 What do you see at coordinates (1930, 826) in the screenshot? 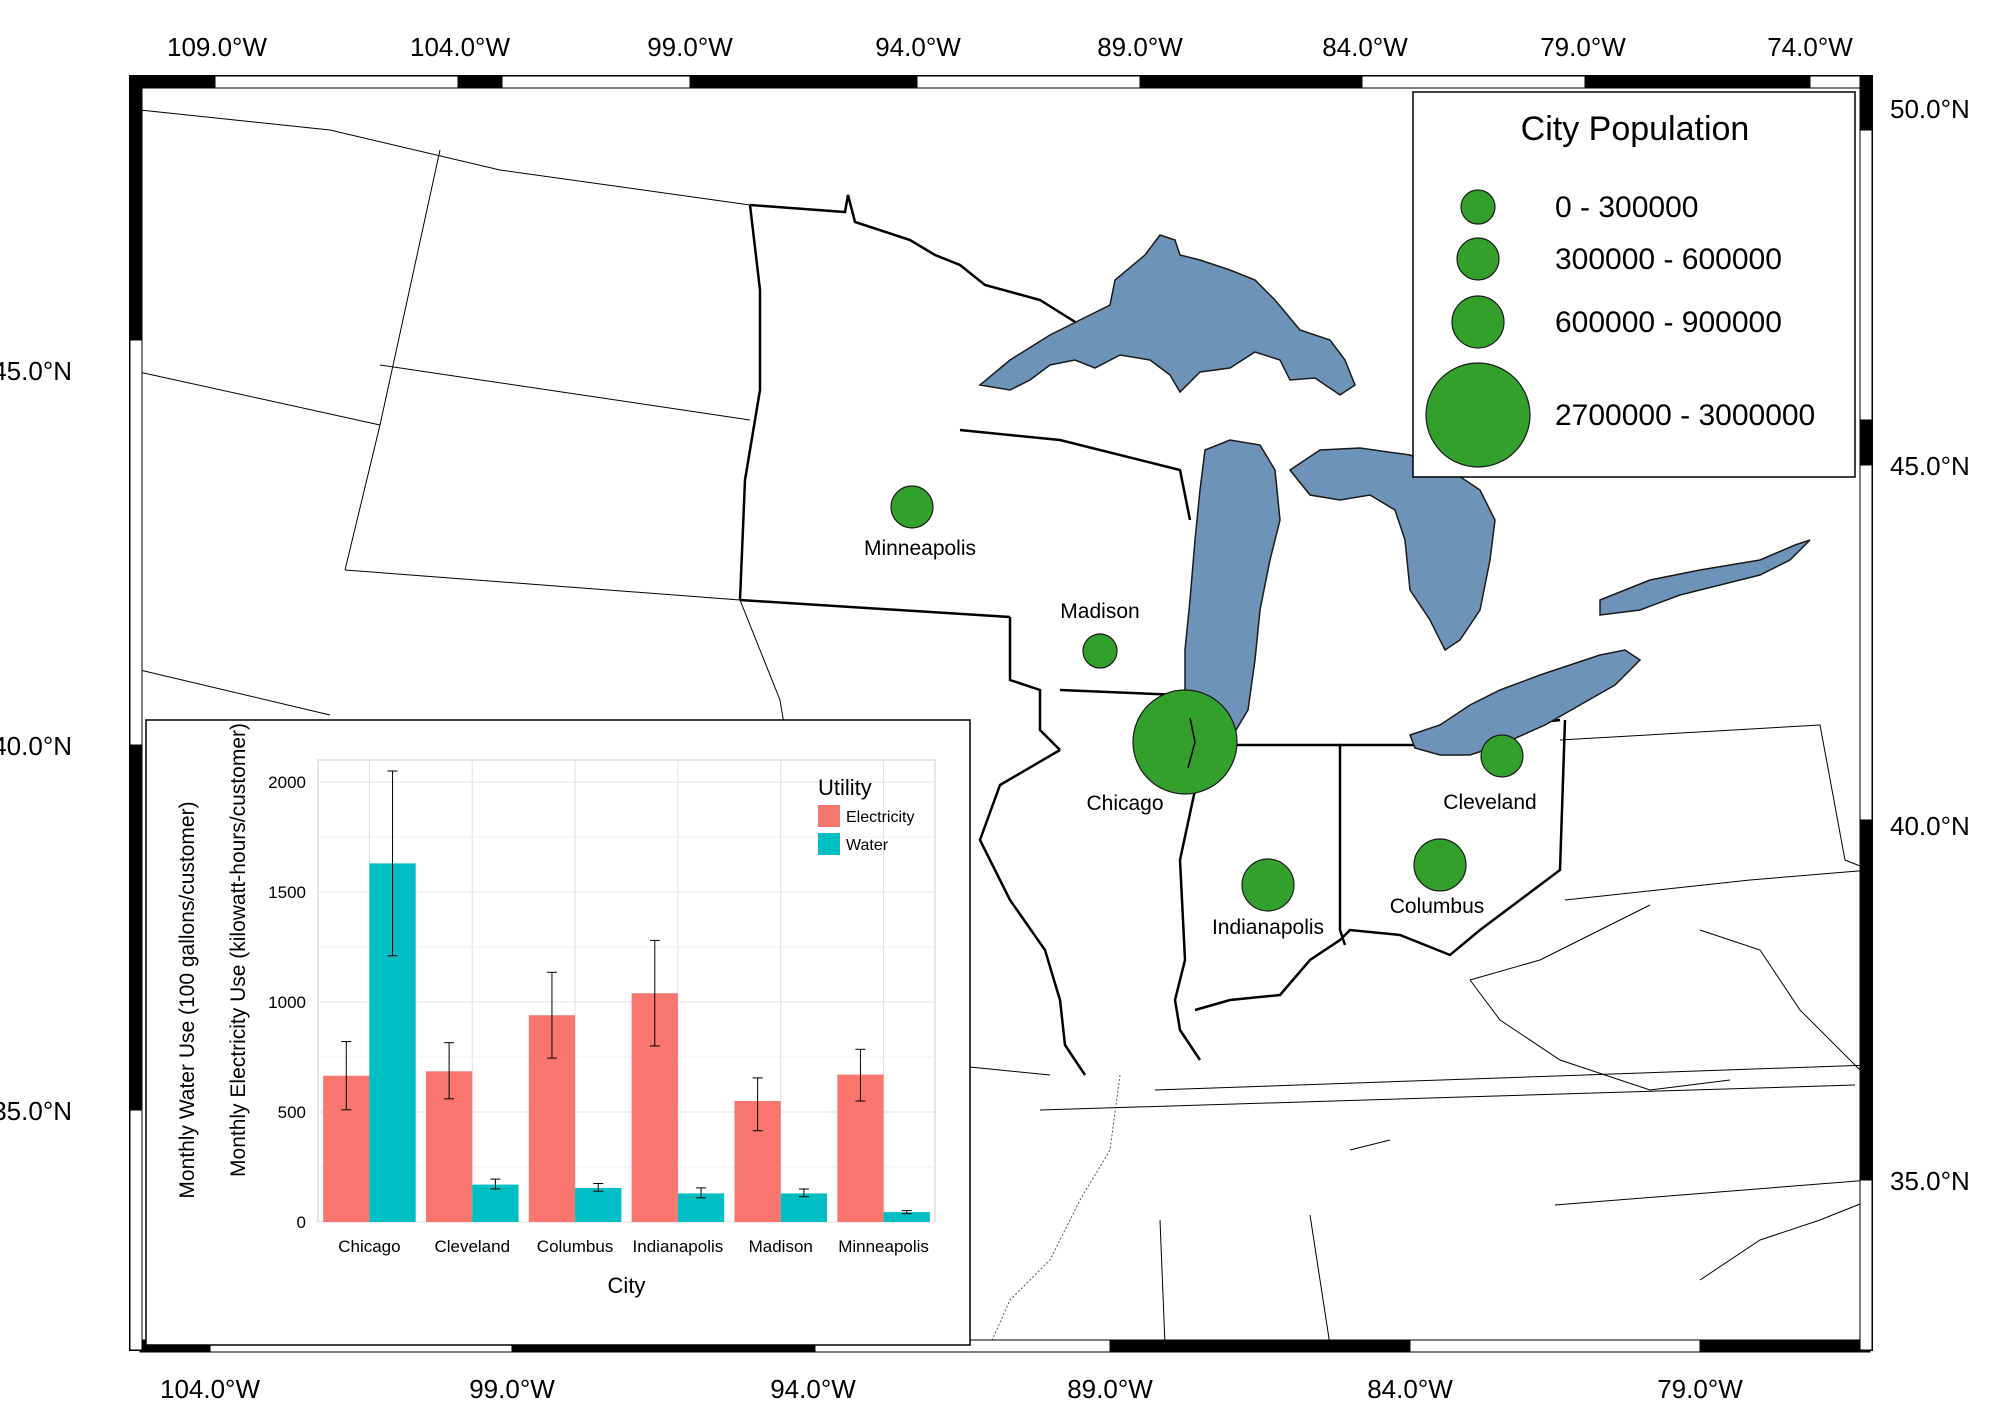
I see `right-tick-label: 40.0°N` at bounding box center [1930, 826].